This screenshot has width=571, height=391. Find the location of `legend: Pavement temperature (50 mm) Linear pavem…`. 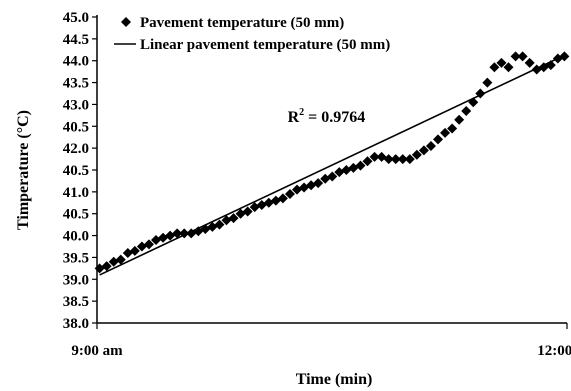

legend: Pavement temperature (50 mm) Linear pavem… is located at coordinates (252, 34).